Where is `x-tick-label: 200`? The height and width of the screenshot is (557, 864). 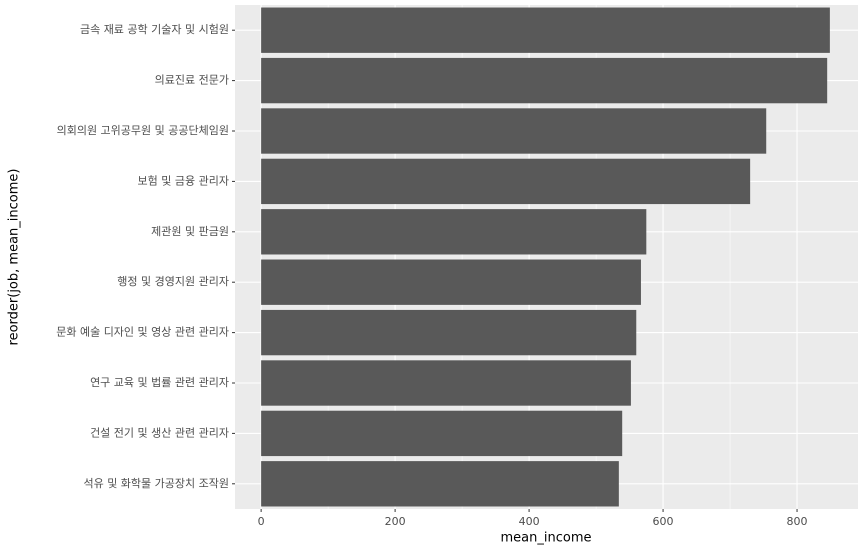 x-tick-label: 200 is located at coordinates (395, 521).